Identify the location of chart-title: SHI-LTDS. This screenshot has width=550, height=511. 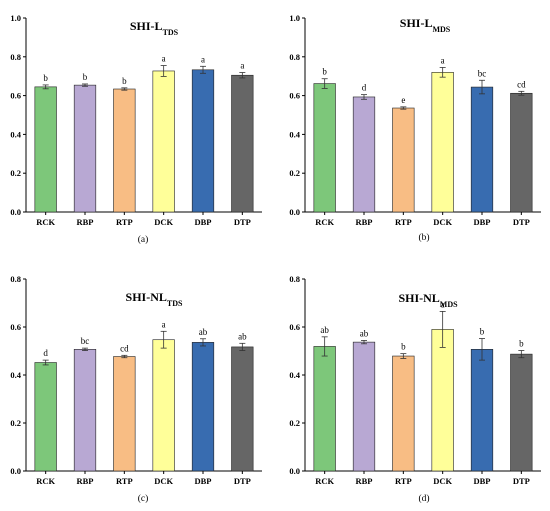
(154, 28).